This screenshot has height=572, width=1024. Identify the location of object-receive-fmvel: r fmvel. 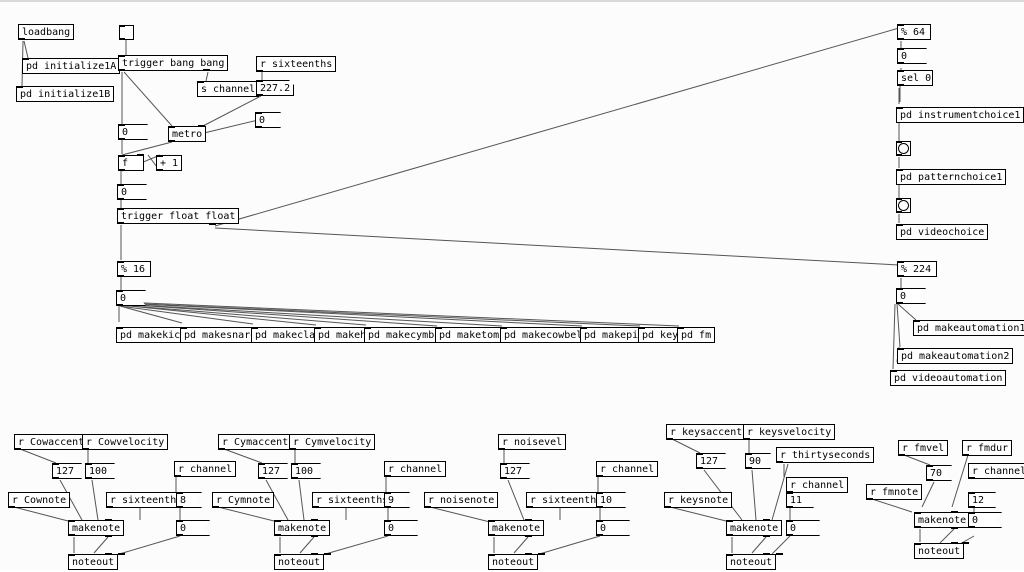
(923, 448).